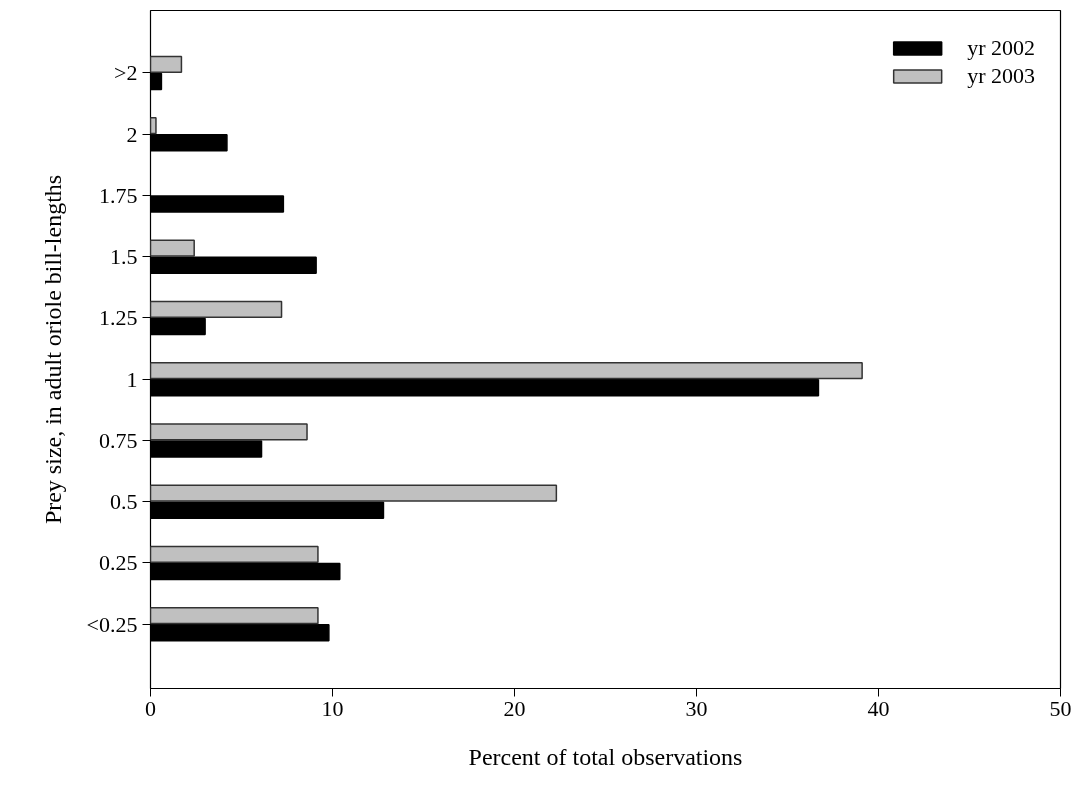 Image resolution: width=1084 pixels, height=788 pixels. I want to click on y-tick-label: >2, so click(126, 73).